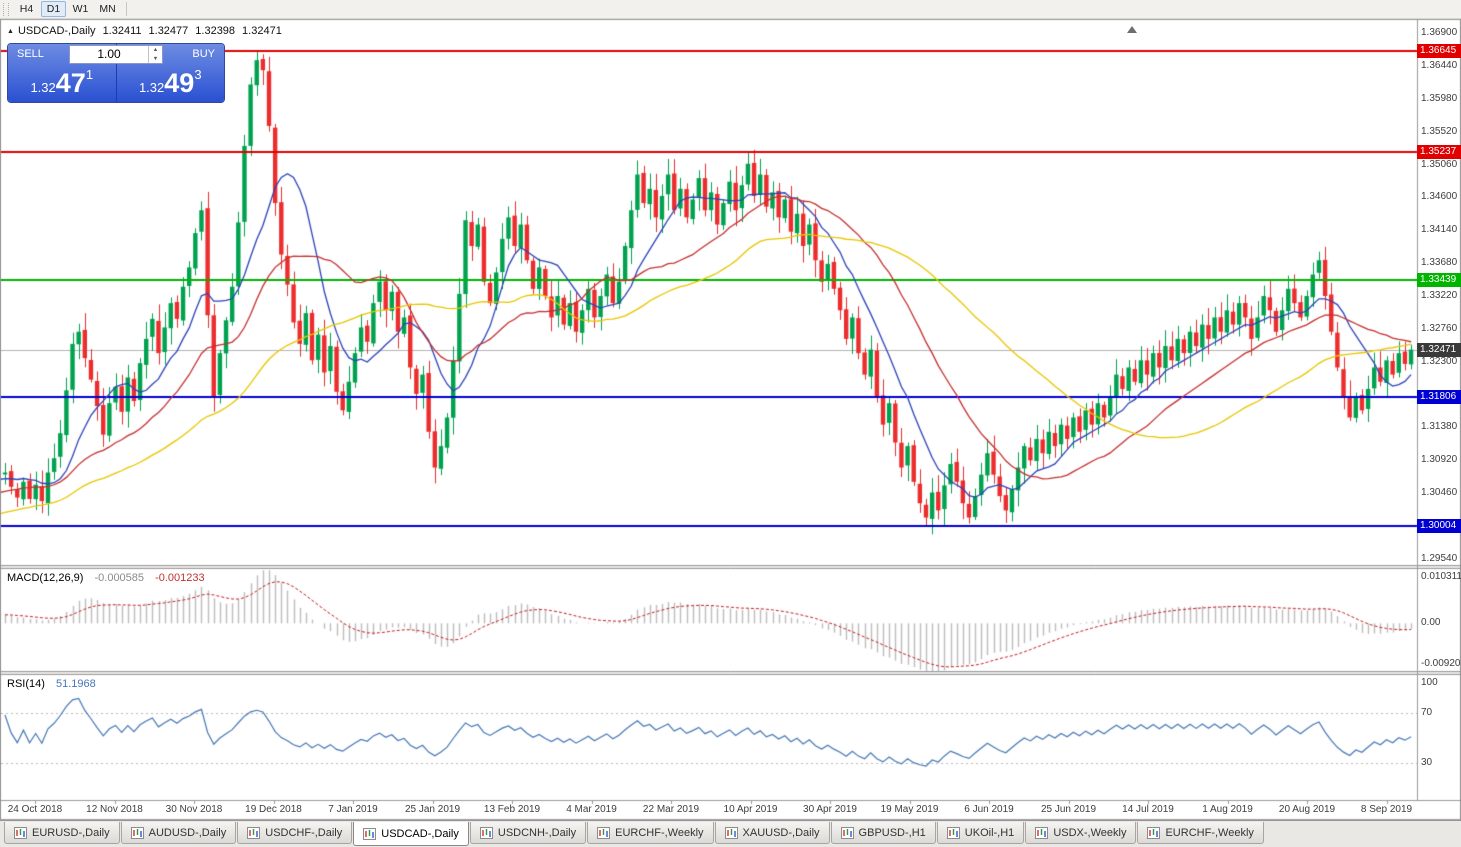 The height and width of the screenshot is (847, 1461). Describe the element at coordinates (1439, 295) in the screenshot. I see `price-axis-label: 1.33220` at that location.